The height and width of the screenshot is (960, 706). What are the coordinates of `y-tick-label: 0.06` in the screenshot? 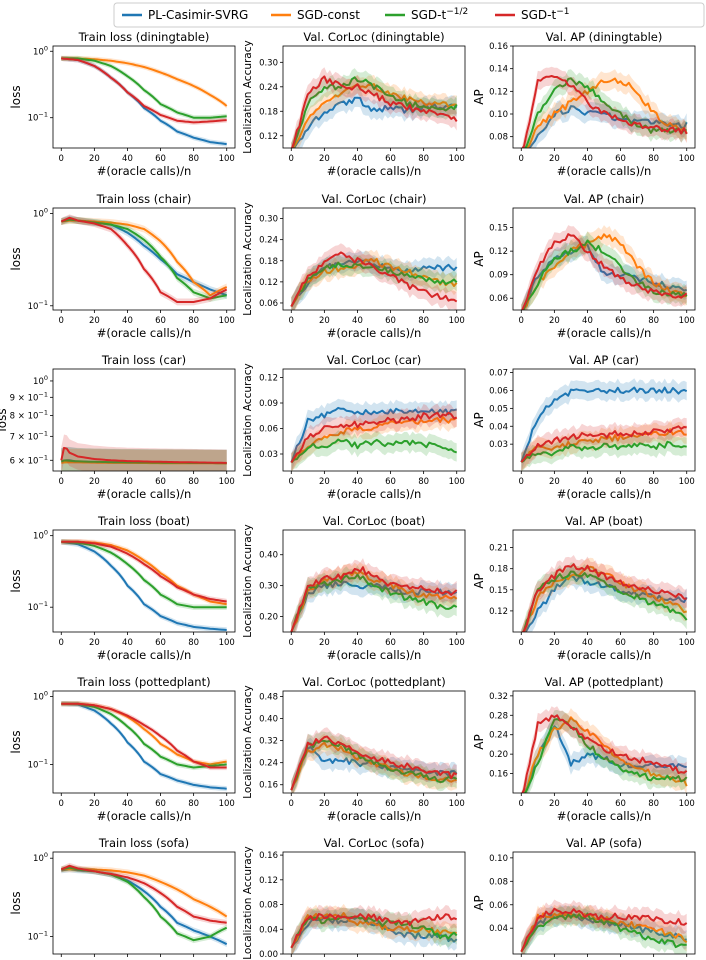 It's located at (268, 304).